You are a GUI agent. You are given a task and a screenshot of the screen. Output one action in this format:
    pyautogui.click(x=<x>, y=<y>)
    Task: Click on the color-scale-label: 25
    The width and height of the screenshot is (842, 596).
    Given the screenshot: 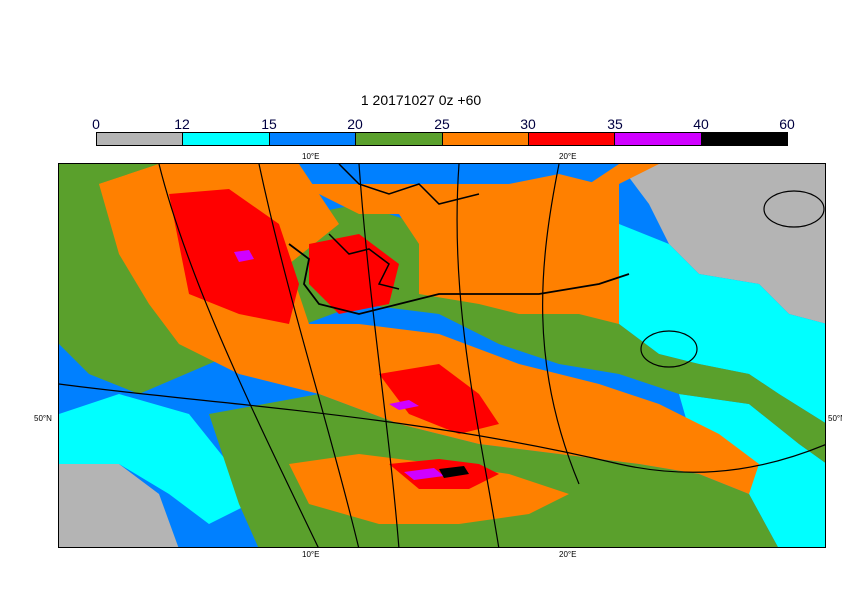 What is the action you would take?
    pyautogui.click(x=442, y=124)
    